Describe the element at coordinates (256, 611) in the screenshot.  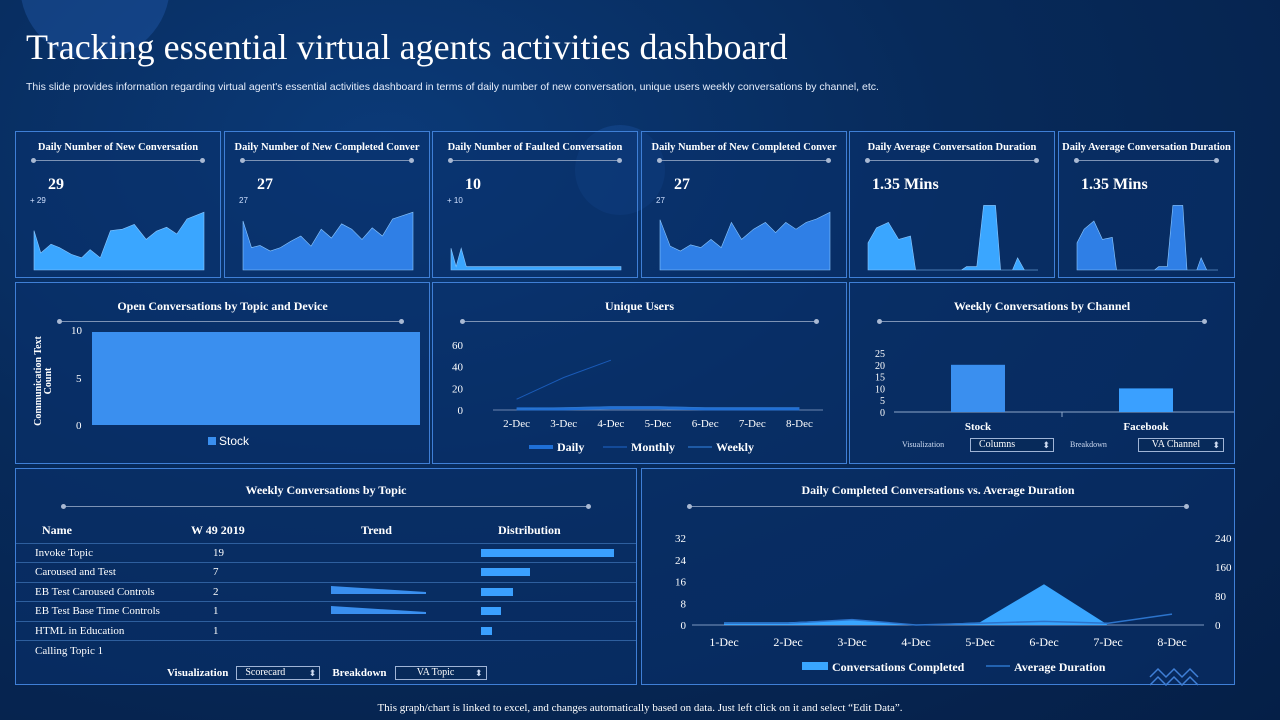
I see `topic-count: 1` at that location.